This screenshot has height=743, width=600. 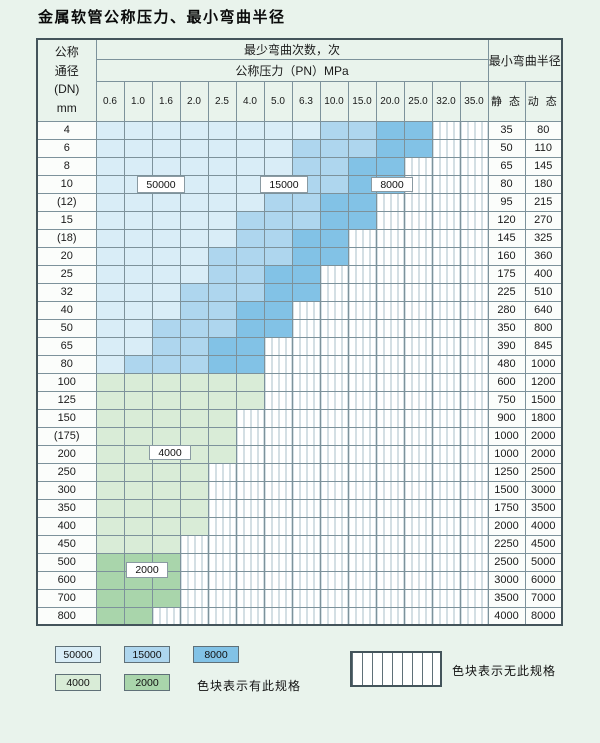 I want to click on cycle-count-label-2000: 2000, so click(x=147, y=570).